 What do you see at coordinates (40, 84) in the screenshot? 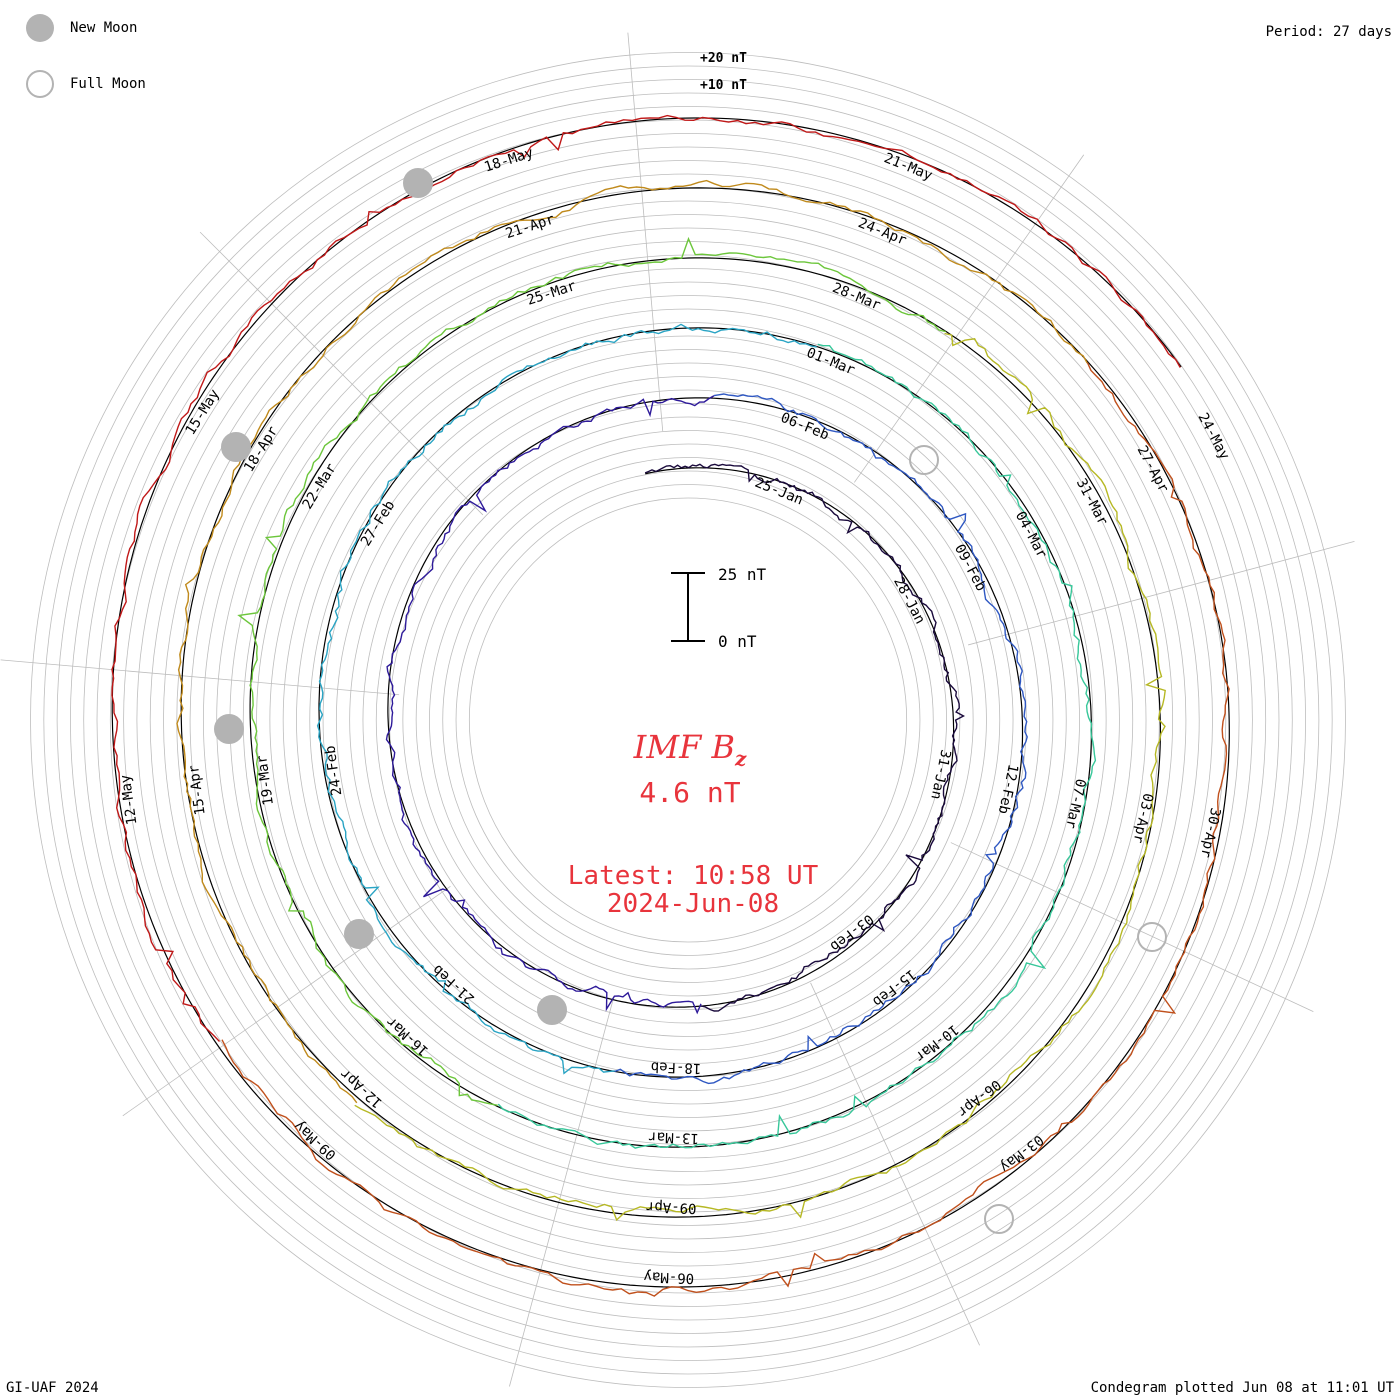
I see `full-moon-icon` at bounding box center [40, 84].